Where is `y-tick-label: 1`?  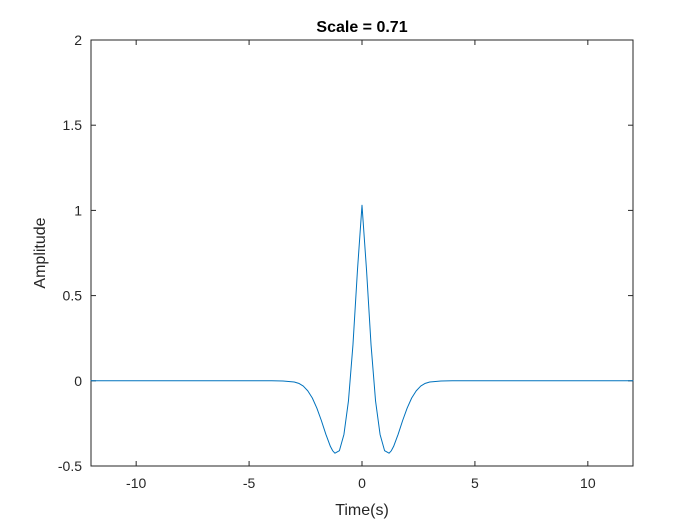 y-tick-label: 1 is located at coordinates (78, 210).